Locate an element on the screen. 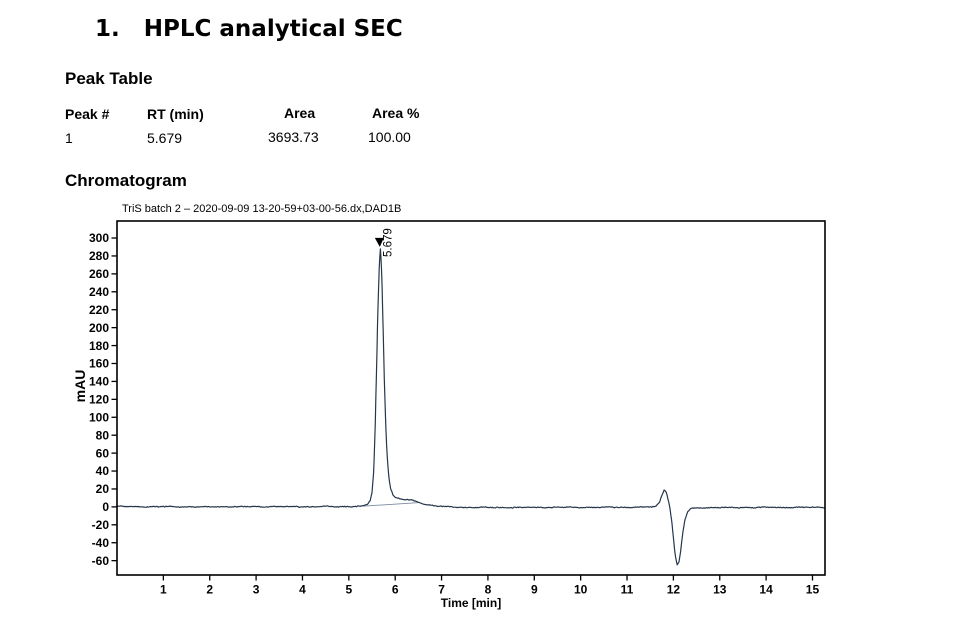 The image size is (976, 623). y-tick-label: 240 is located at coordinates (99, 292).